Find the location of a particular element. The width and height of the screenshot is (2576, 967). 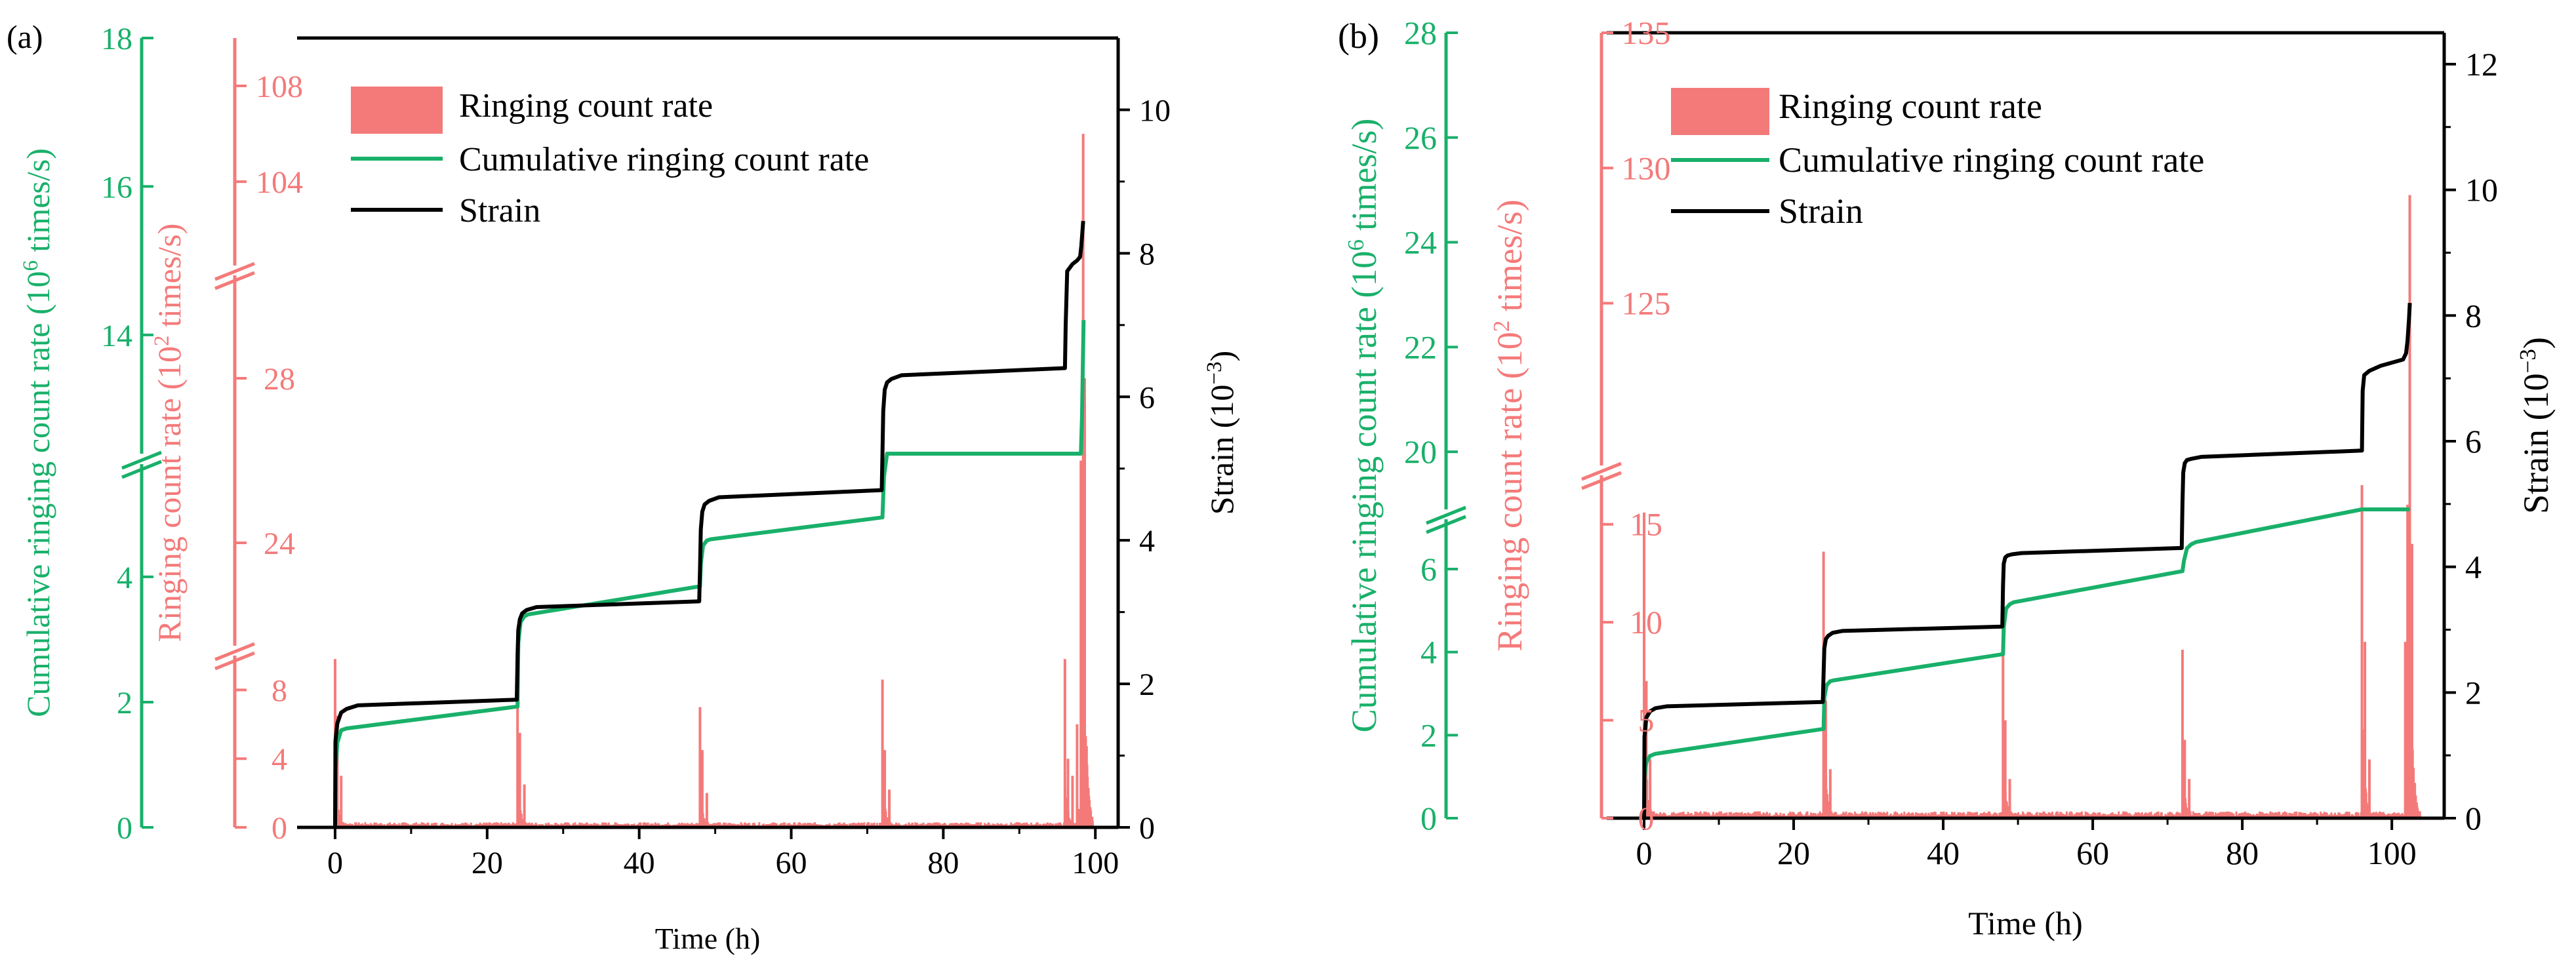

cumulative-axis-label-end: times/s) is located at coordinates (38, 204).